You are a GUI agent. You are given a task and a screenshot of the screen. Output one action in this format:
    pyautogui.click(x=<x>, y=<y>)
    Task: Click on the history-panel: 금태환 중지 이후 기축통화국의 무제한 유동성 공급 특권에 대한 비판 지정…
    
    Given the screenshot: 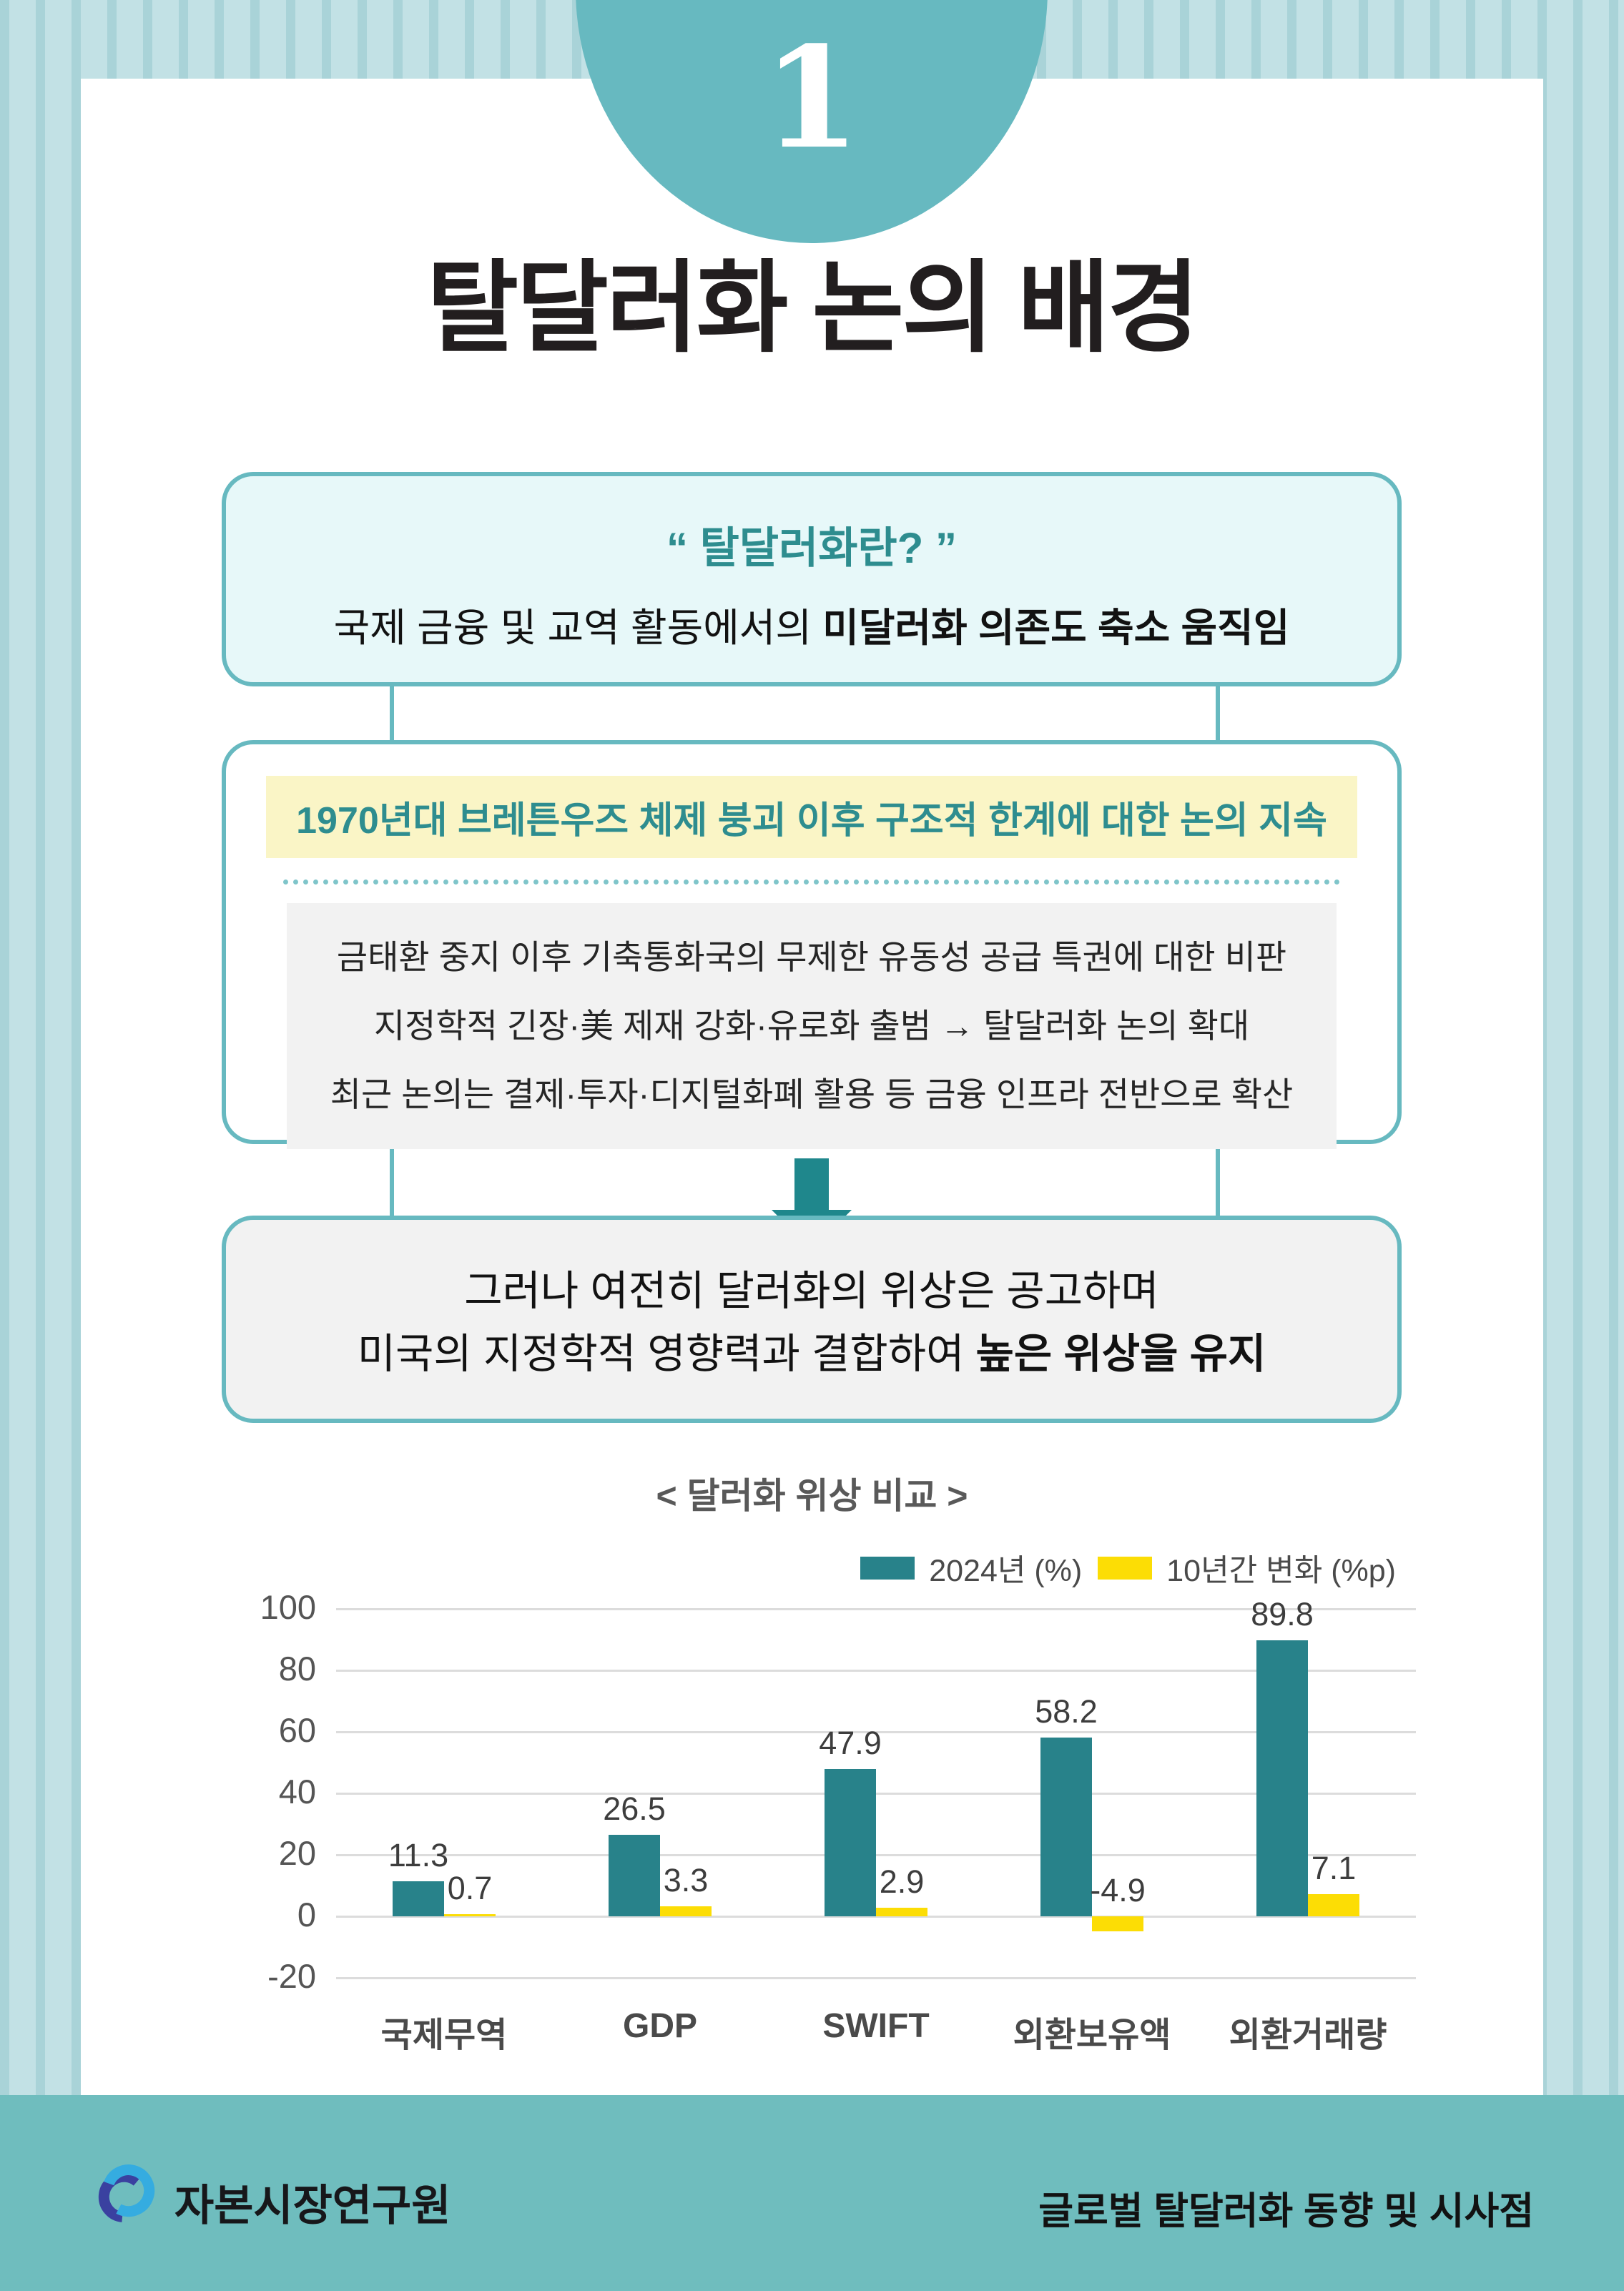 What is the action you would take?
    pyautogui.click(x=812, y=1026)
    